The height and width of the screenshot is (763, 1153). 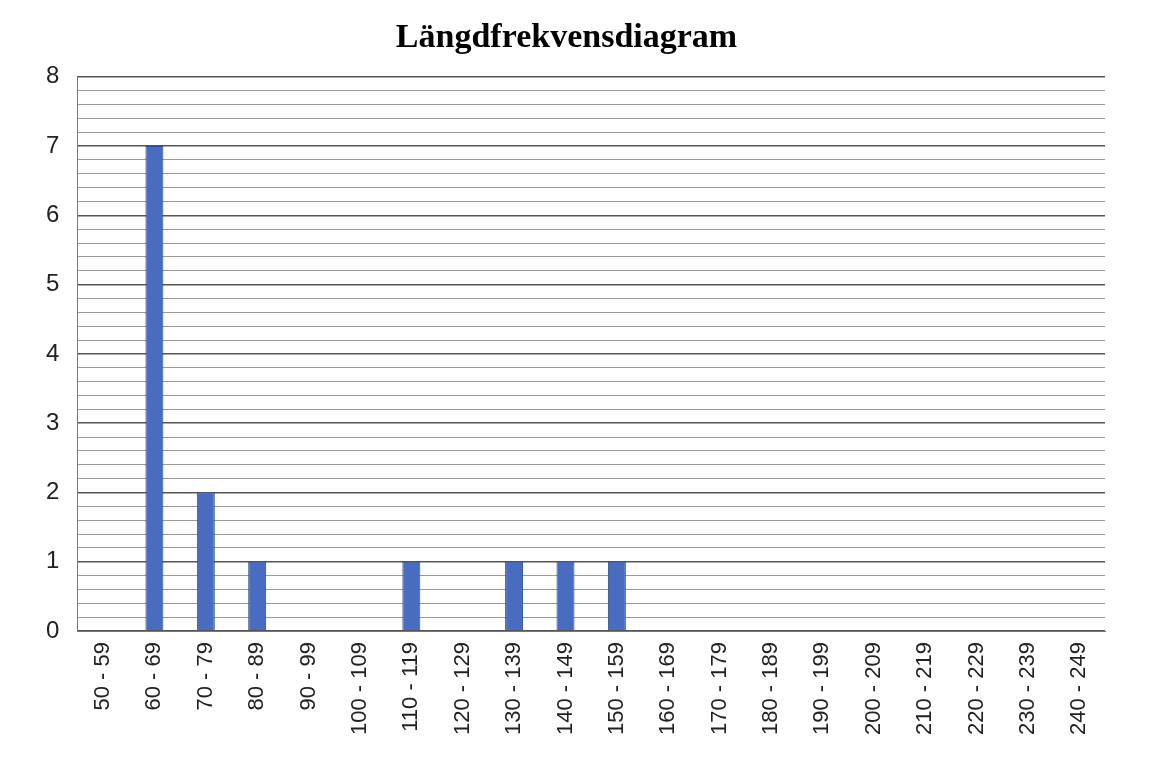 What do you see at coordinates (52, 560) in the screenshot?
I see `y-tick-label: 1` at bounding box center [52, 560].